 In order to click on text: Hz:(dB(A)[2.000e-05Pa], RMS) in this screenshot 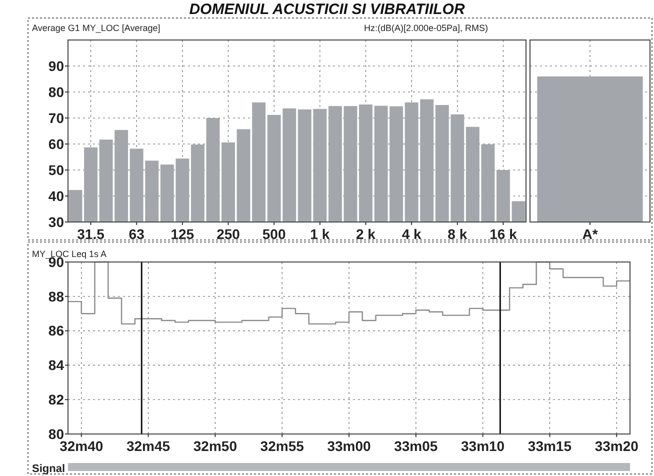, I will do `click(426, 28)`.